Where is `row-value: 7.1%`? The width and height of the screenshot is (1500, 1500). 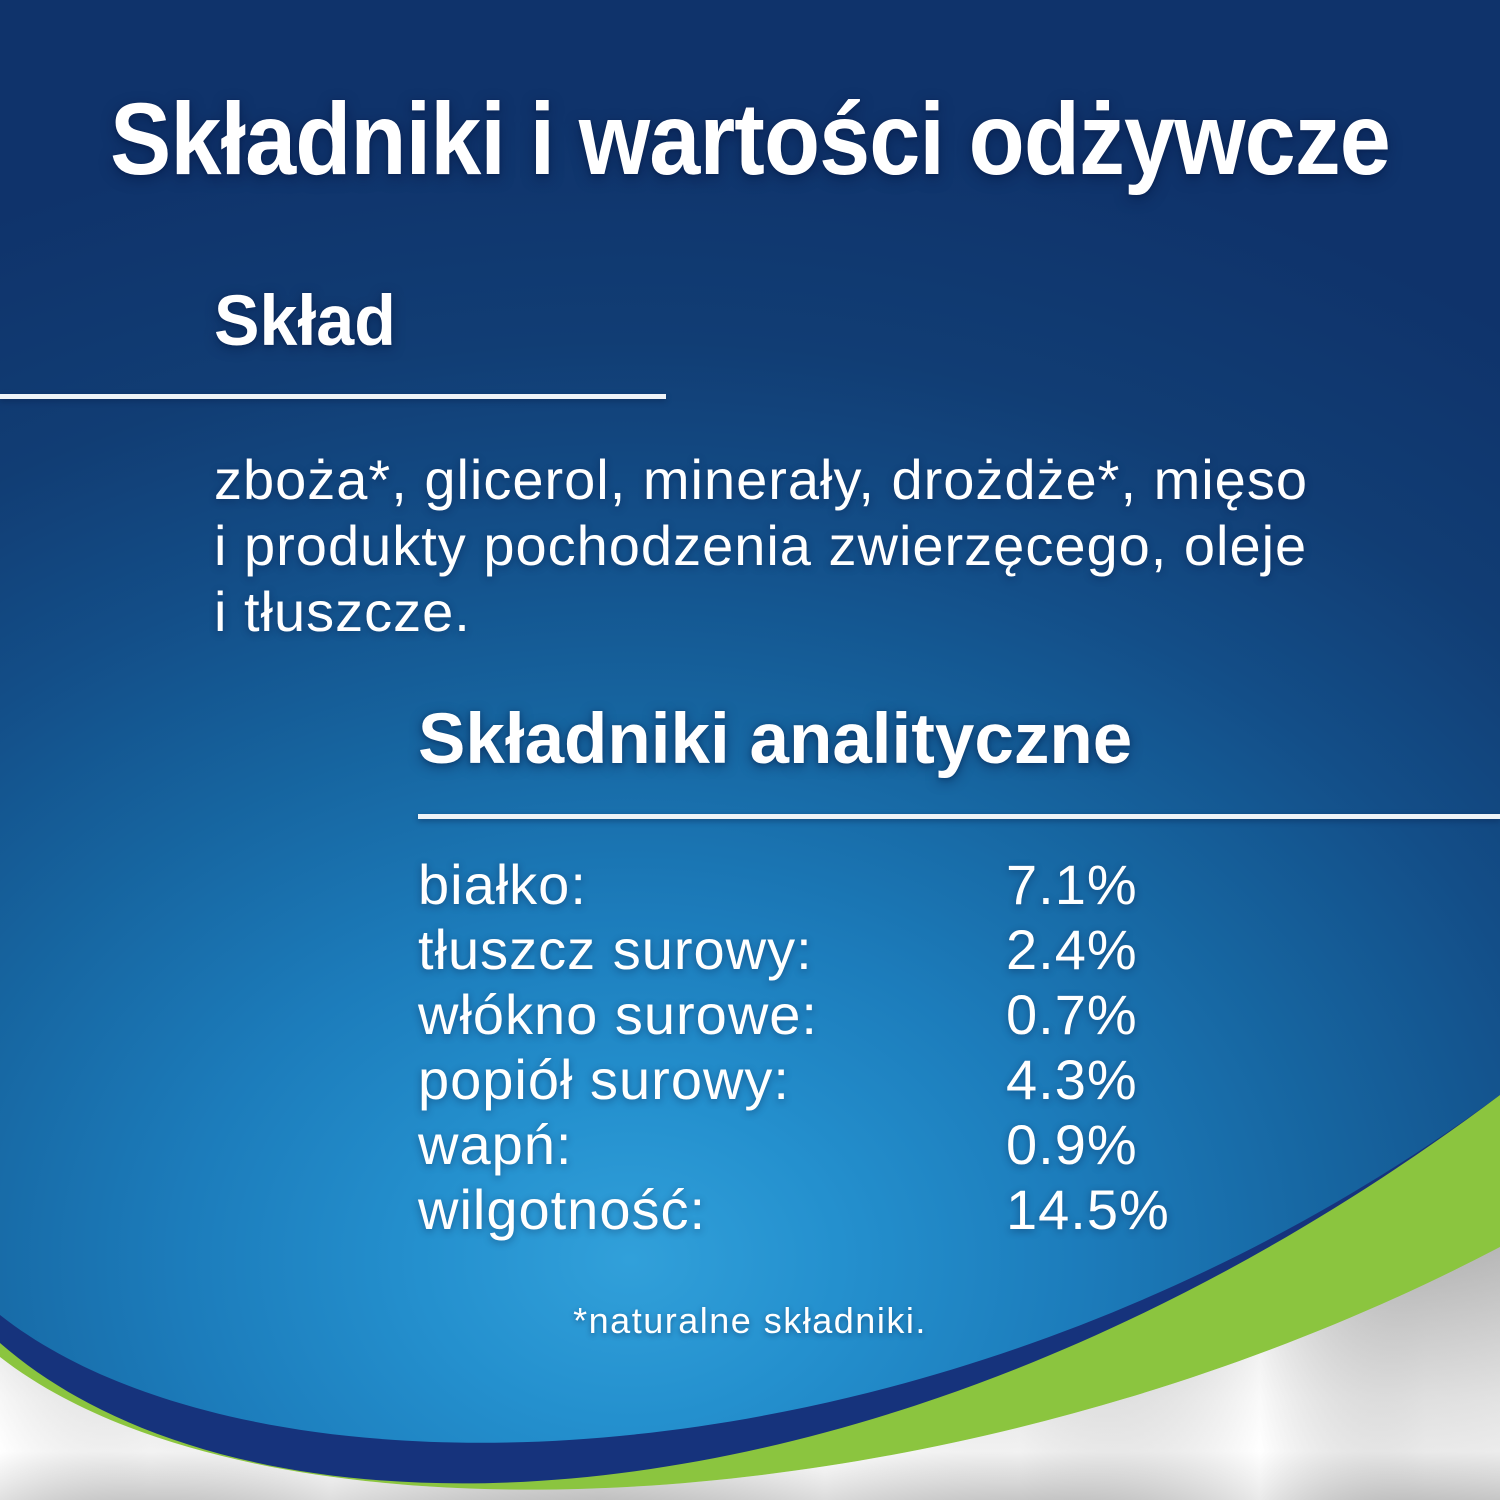
row-value: 7.1% is located at coordinates (1072, 884).